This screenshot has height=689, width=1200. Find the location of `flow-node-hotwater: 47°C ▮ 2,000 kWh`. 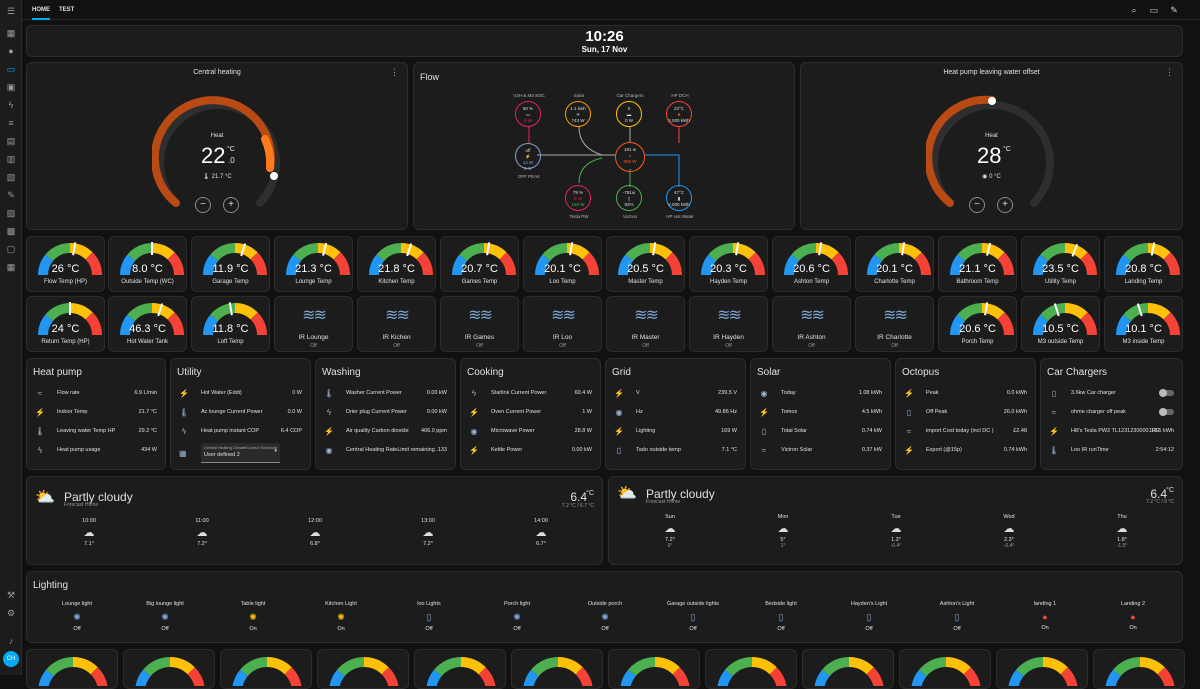

flow-node-hotwater: 47°C ▮ 2,000 kWh is located at coordinates (679, 198).